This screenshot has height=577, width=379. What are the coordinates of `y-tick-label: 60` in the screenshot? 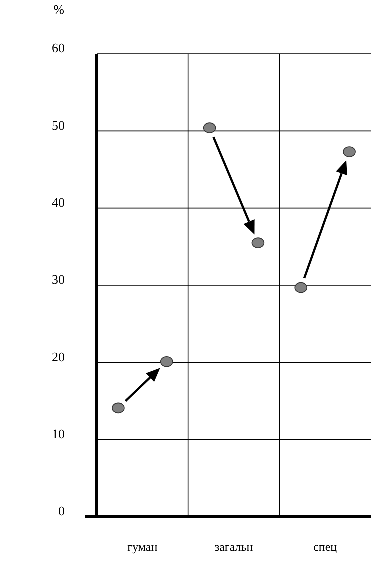 It's located at (58, 48).